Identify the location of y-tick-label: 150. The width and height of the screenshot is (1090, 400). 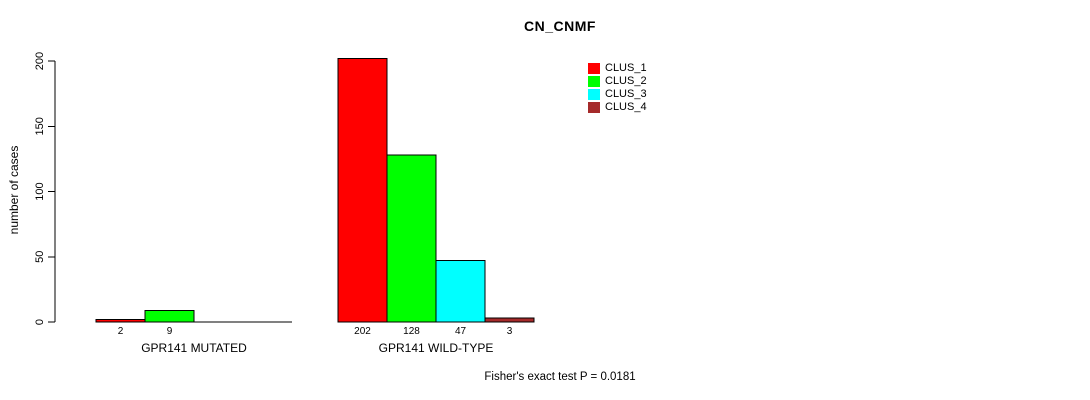
(40, 126).